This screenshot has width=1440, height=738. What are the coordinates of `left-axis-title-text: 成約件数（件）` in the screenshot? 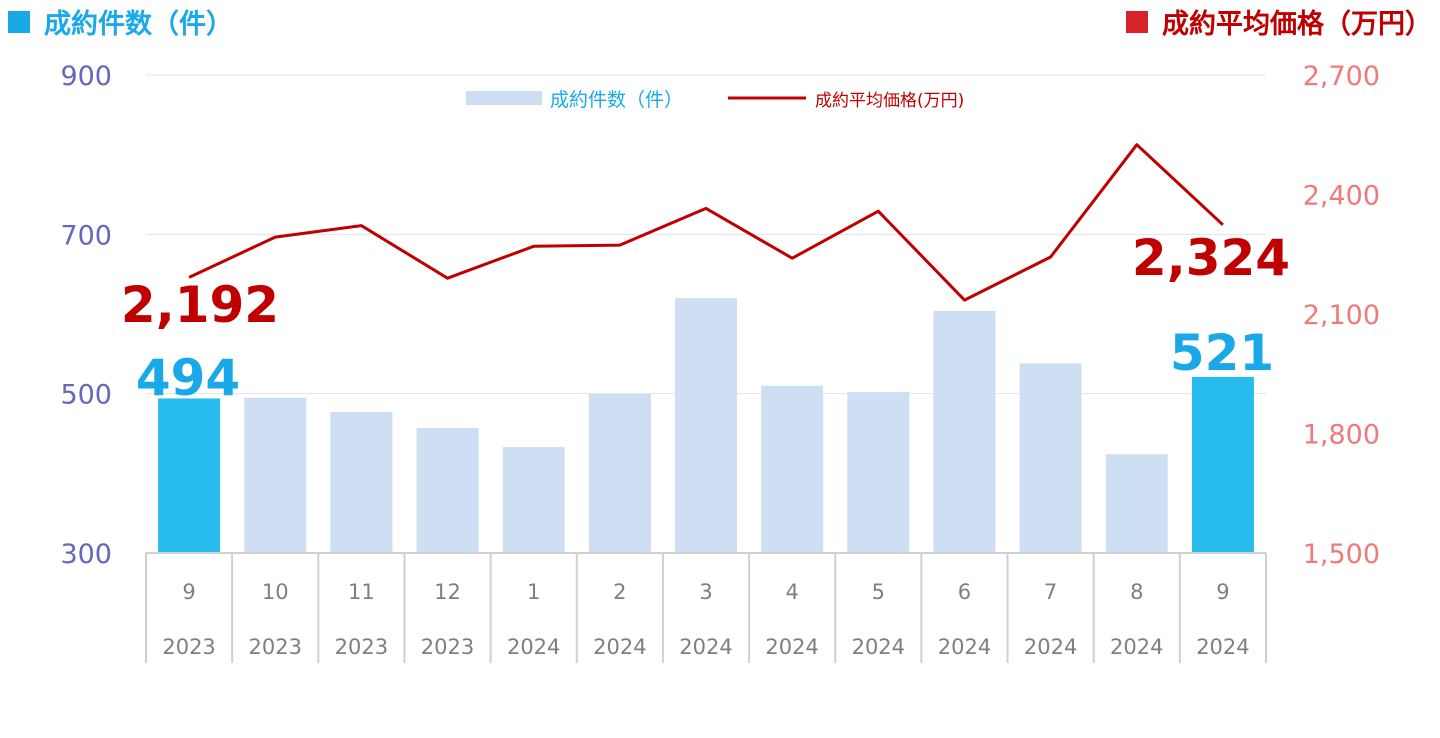 It's located at (138, 24).